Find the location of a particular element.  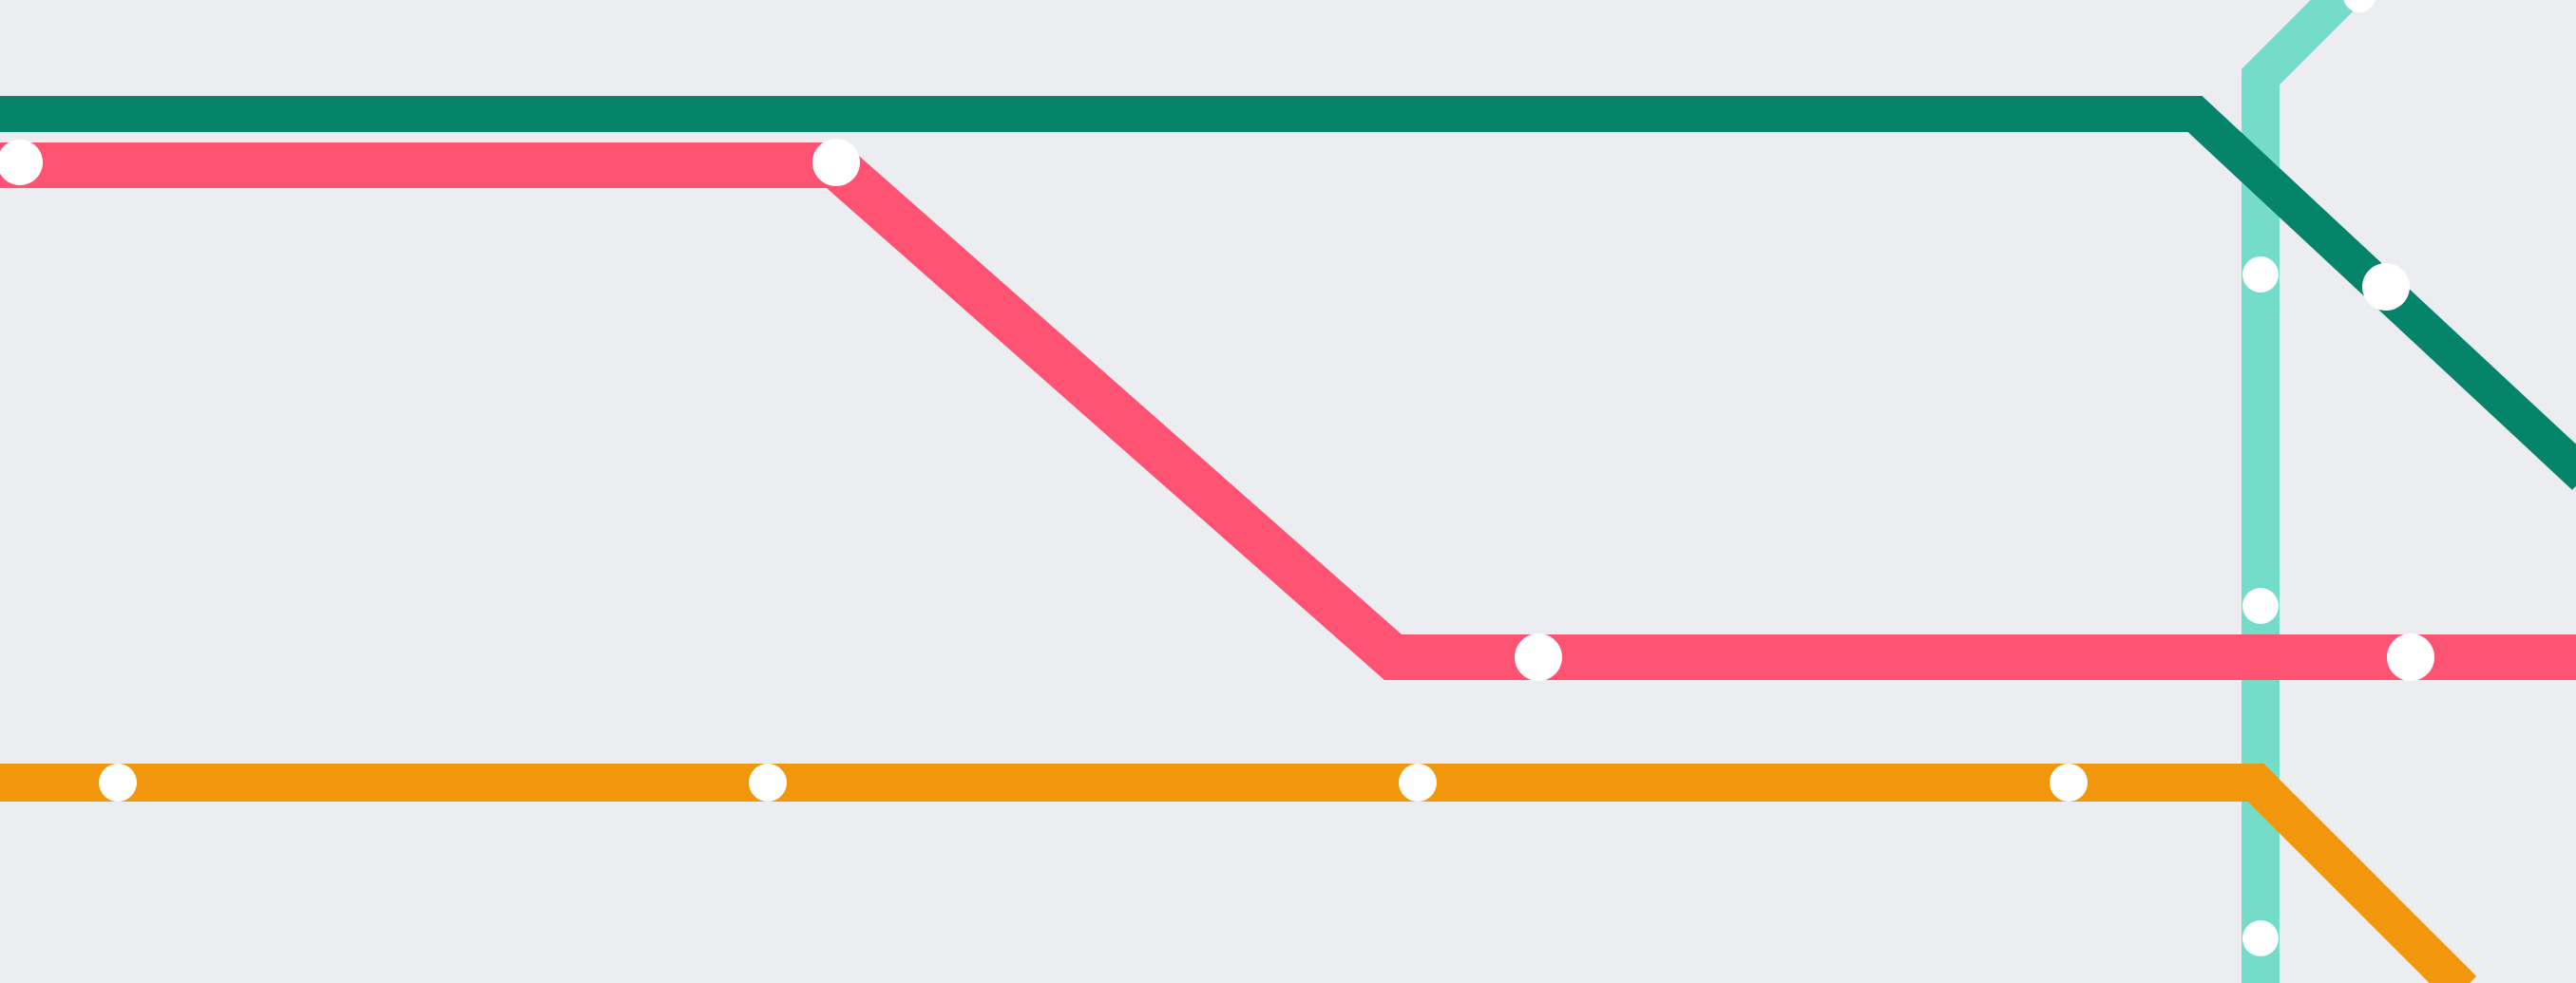

teal-line-route is located at coordinates (2299, 491).